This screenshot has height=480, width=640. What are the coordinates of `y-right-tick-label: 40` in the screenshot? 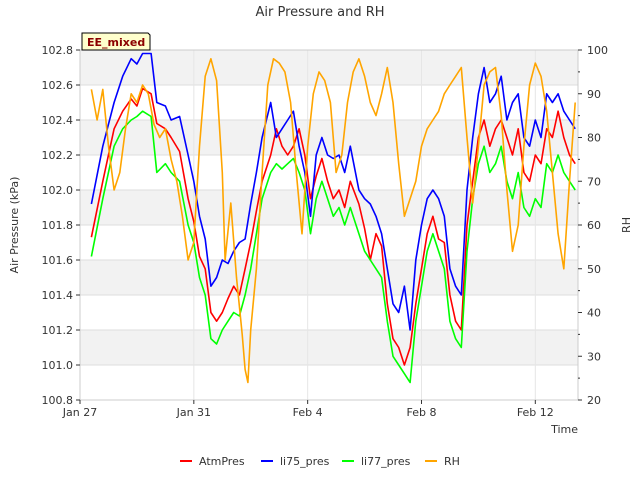 It's located at (594, 313).